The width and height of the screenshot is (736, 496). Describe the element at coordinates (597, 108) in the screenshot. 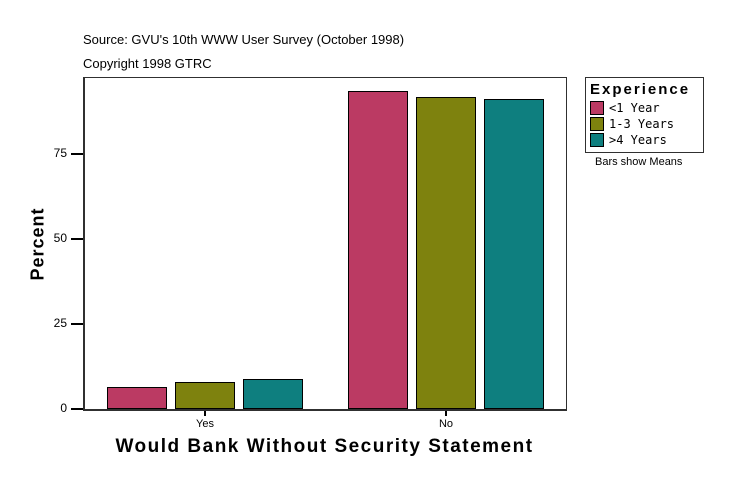

I see `legend-swatch-1-year` at that location.